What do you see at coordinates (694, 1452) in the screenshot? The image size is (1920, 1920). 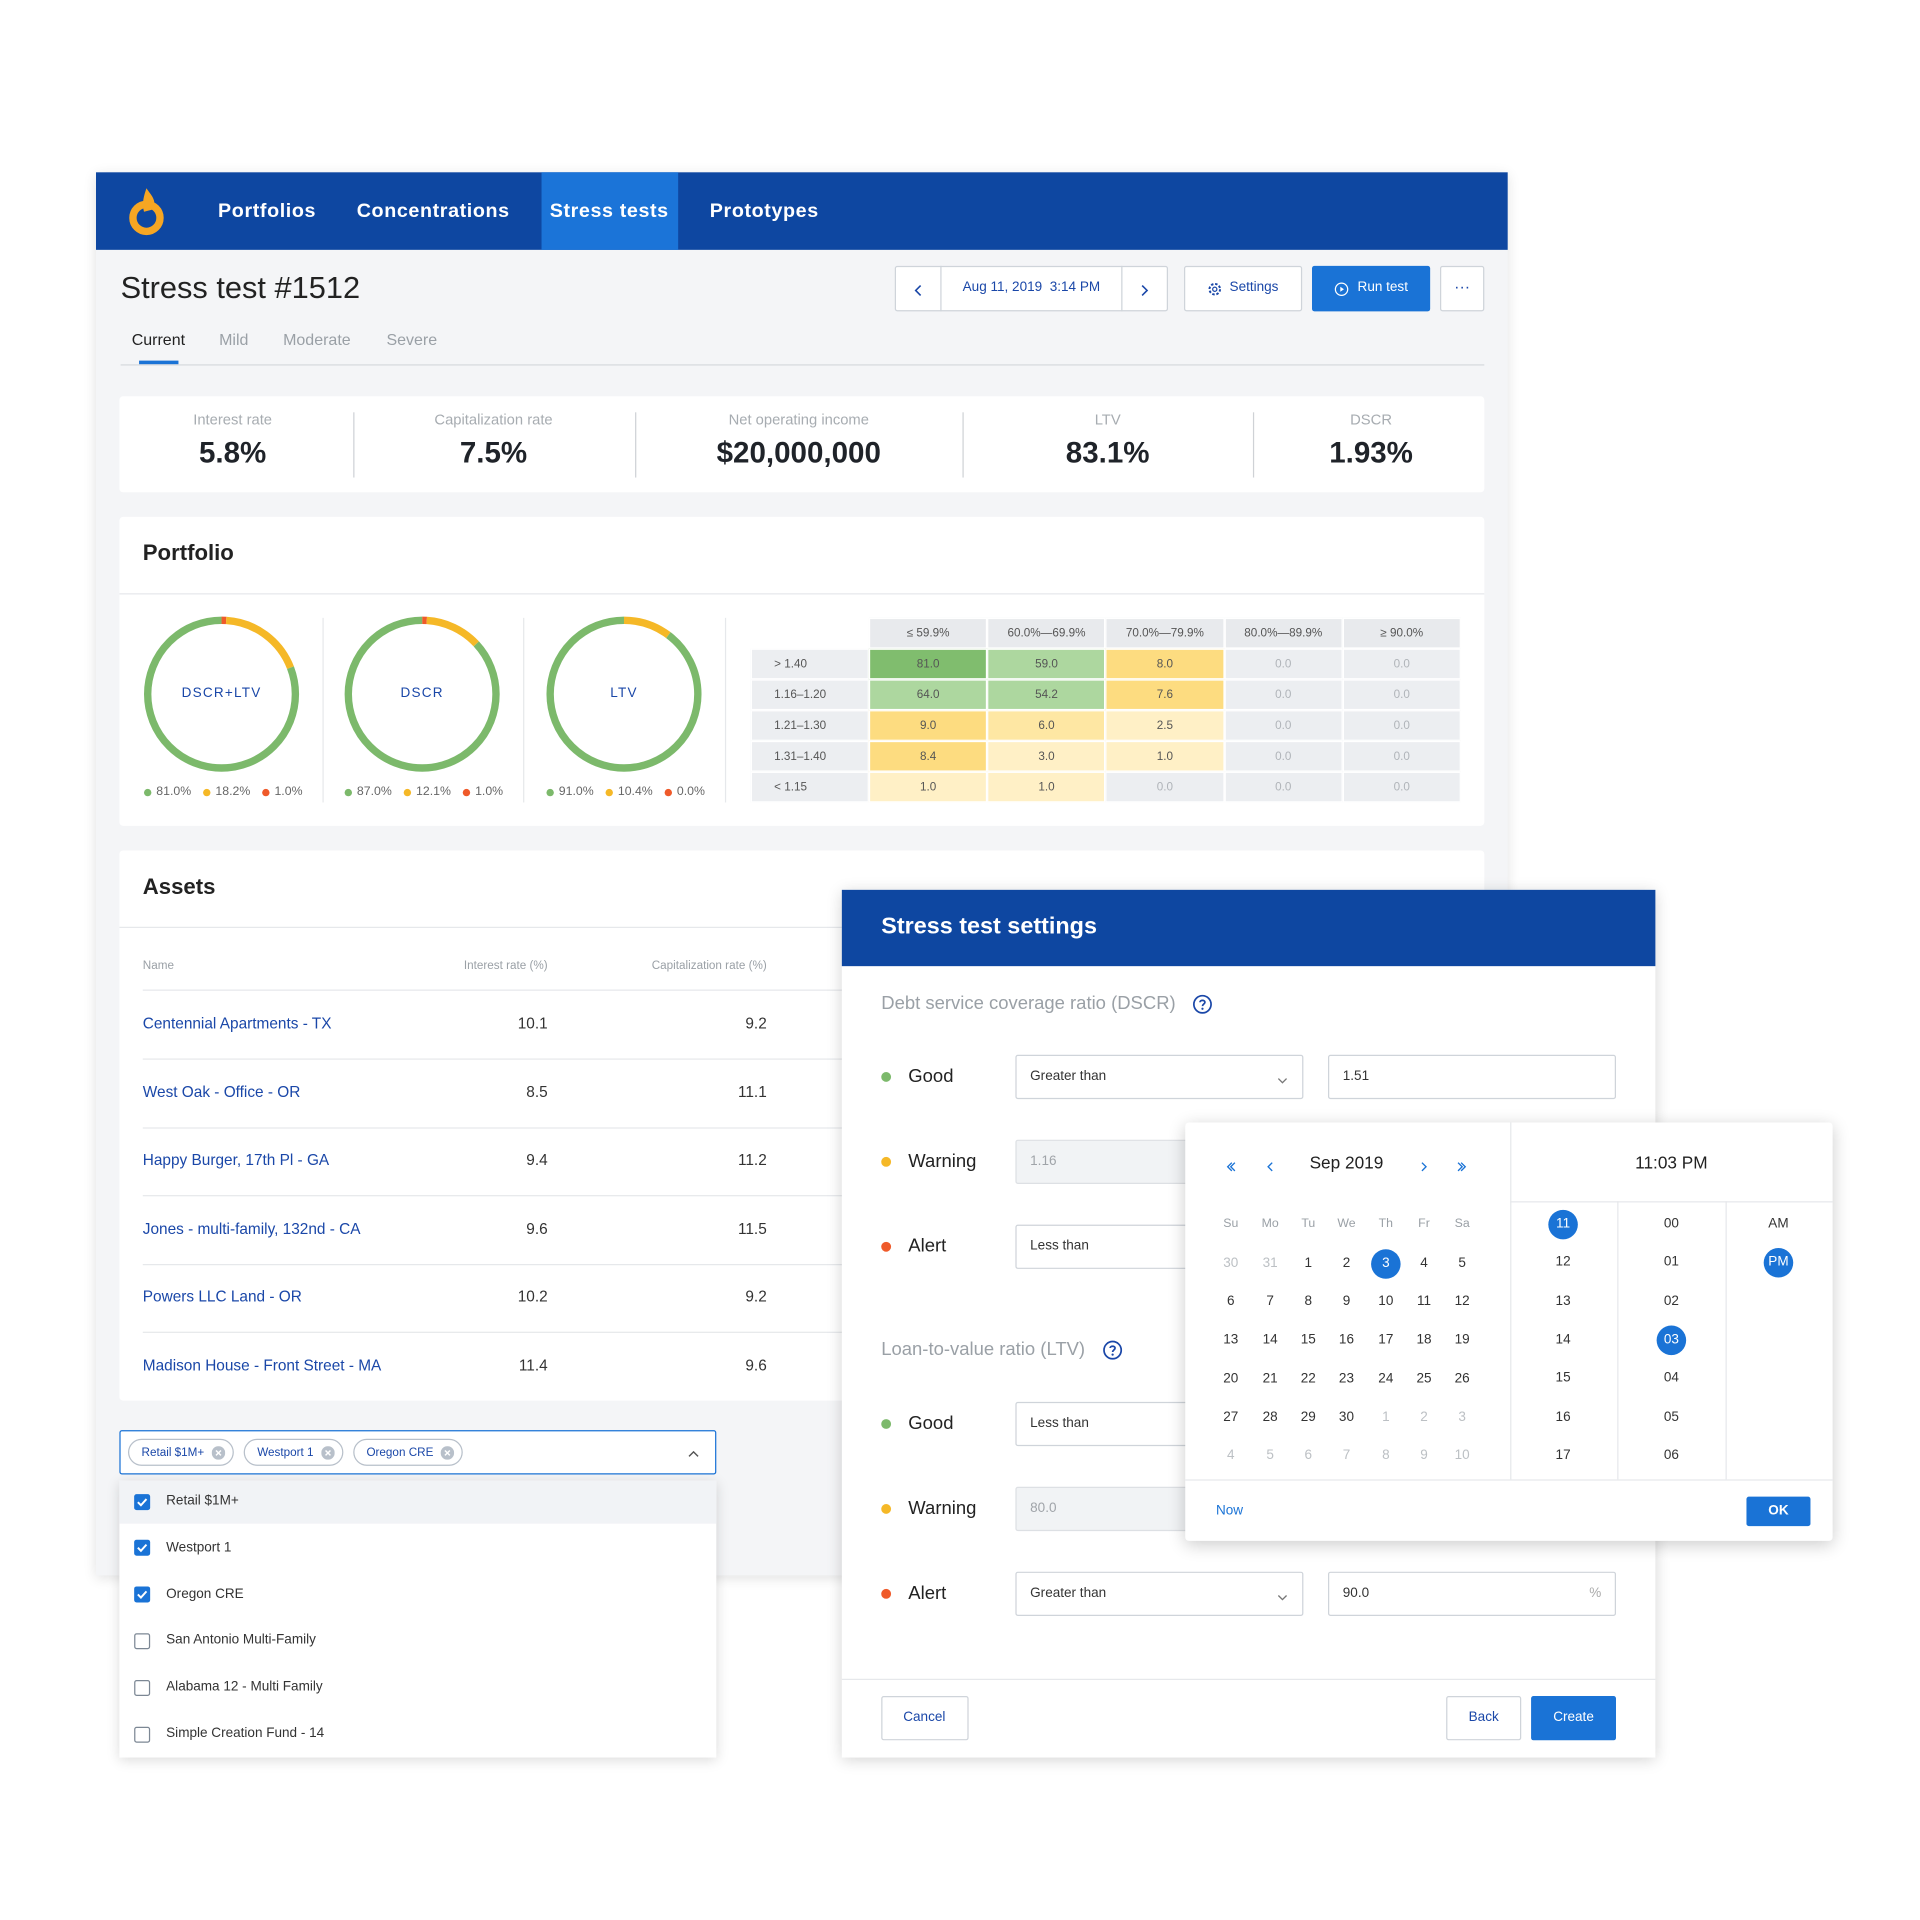 I see `select-chevron` at bounding box center [694, 1452].